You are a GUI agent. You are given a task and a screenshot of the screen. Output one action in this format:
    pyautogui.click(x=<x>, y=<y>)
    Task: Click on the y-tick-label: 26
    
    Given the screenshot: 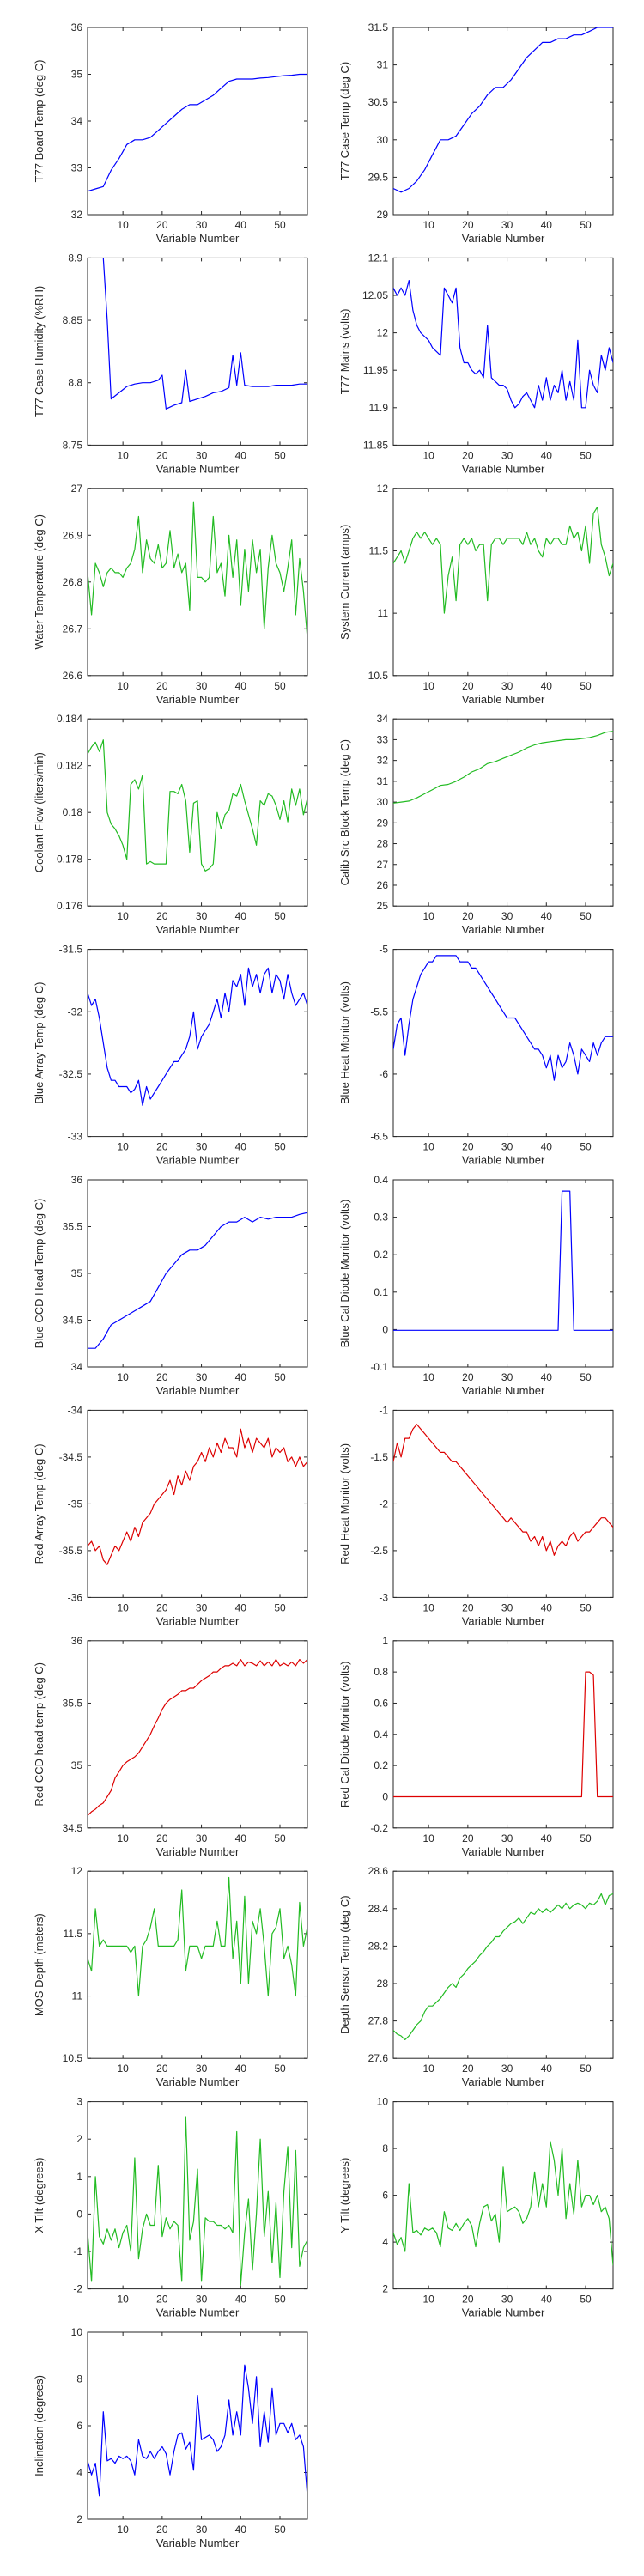 What is the action you would take?
    pyautogui.click(x=383, y=885)
    